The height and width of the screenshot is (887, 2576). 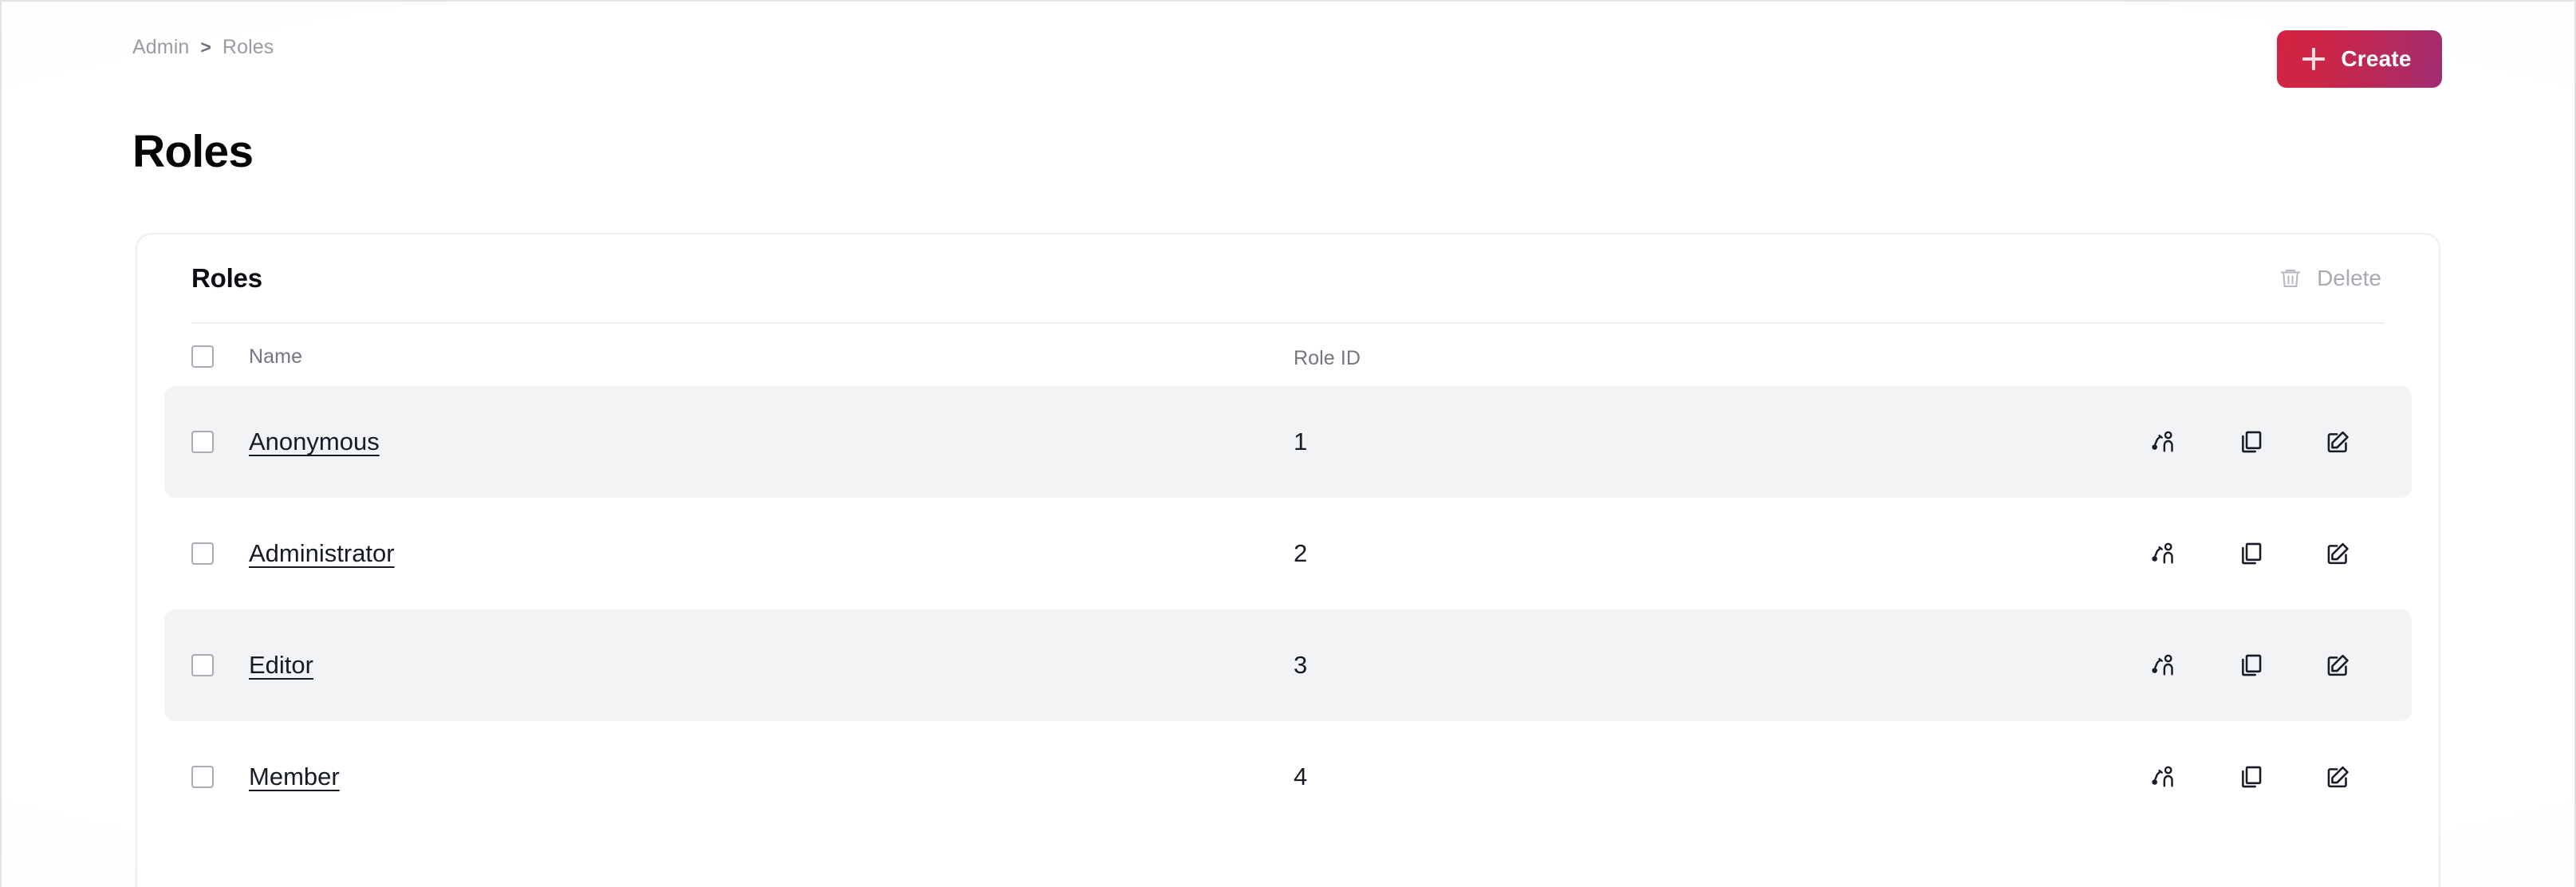 I want to click on row-role-id: 2, so click(x=1301, y=553).